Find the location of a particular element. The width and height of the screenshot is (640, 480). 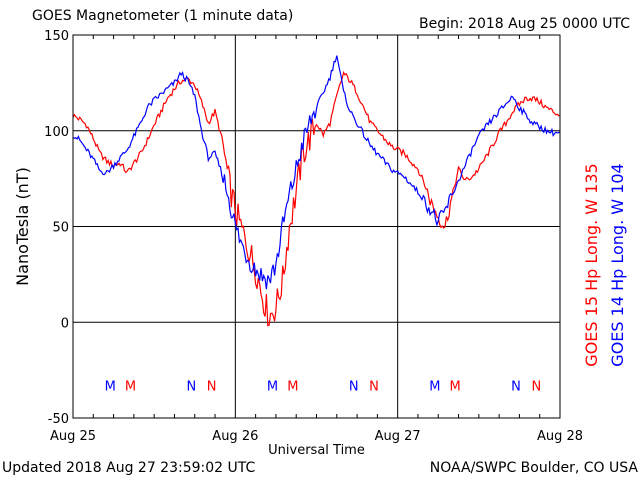

begin-time: Begin: 2018 Aug 25 0000 UTC is located at coordinates (524, 24).